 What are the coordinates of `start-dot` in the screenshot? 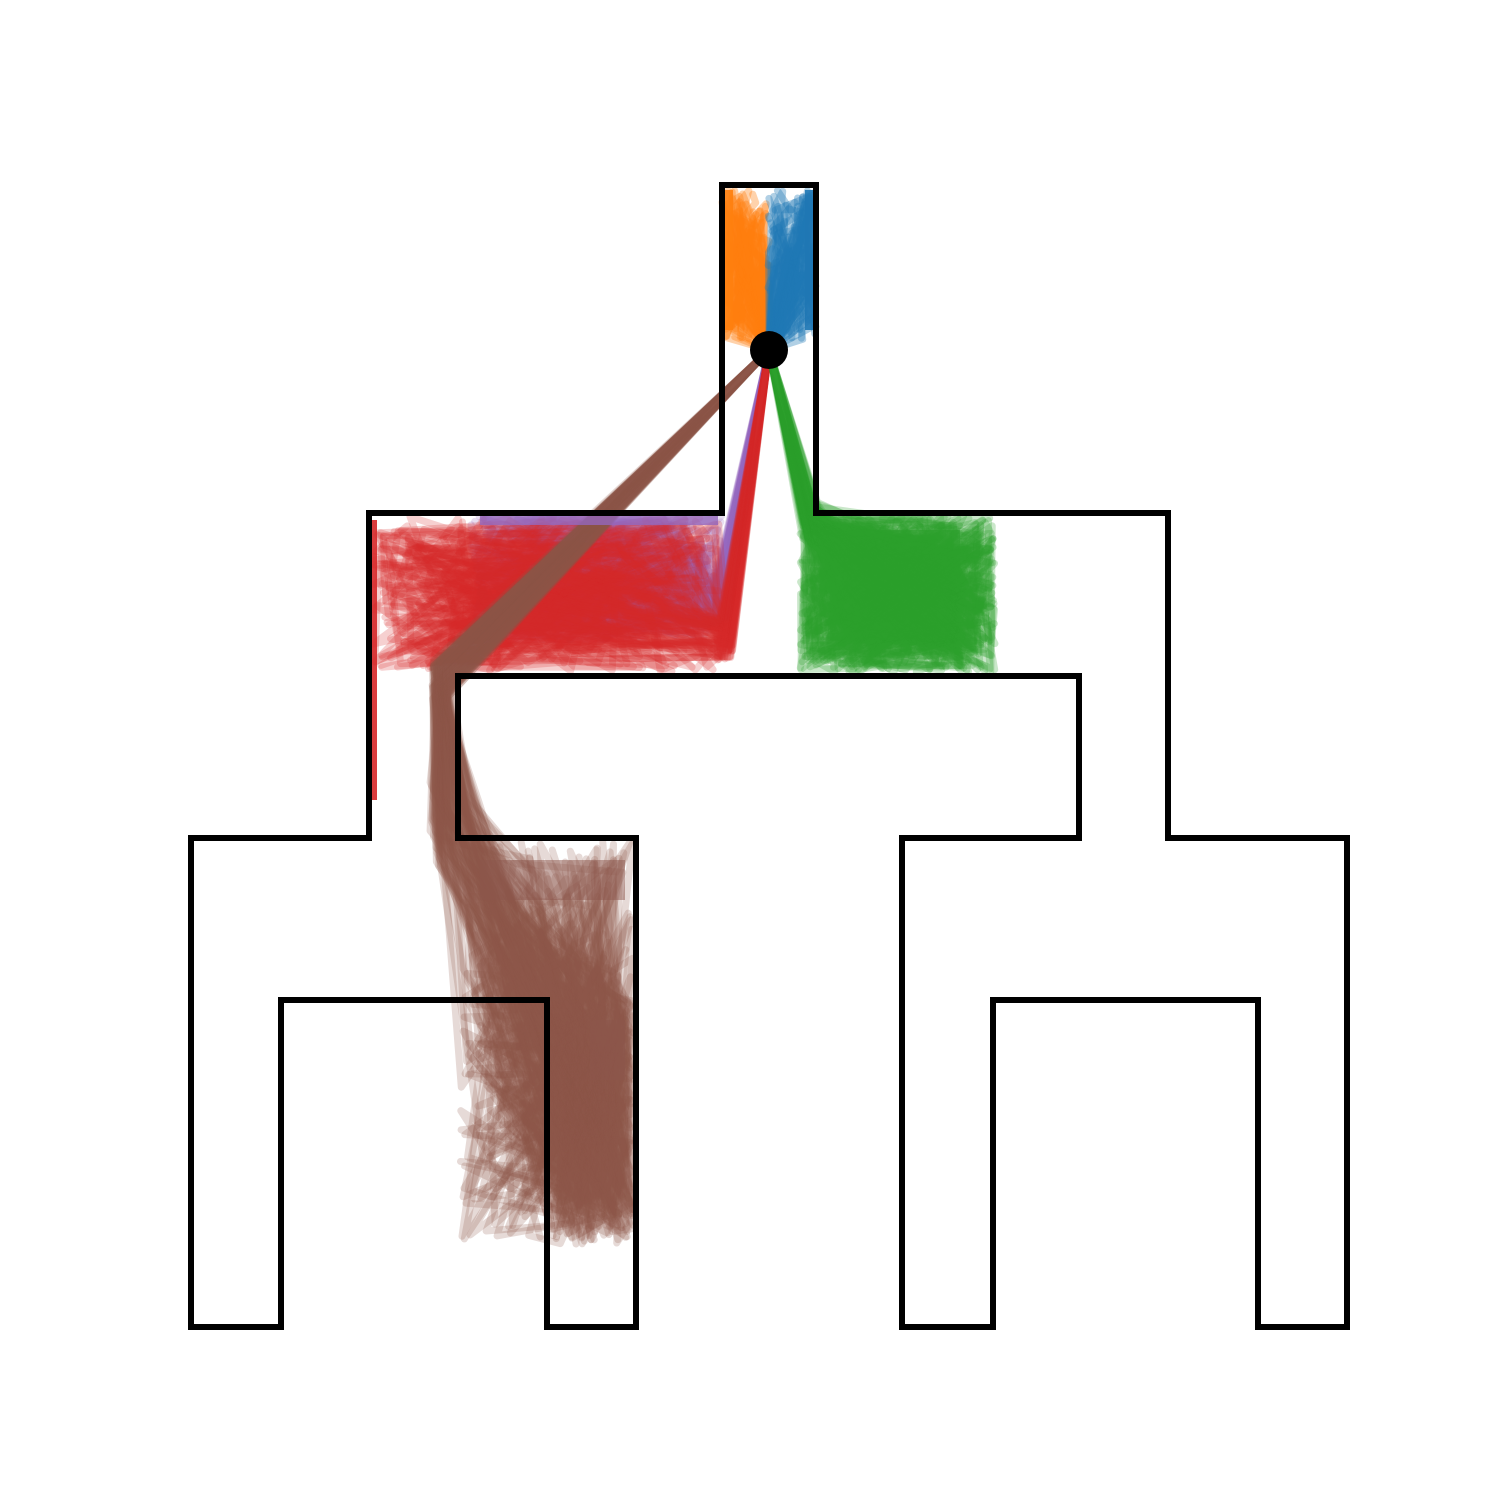 It's located at (769, 350).